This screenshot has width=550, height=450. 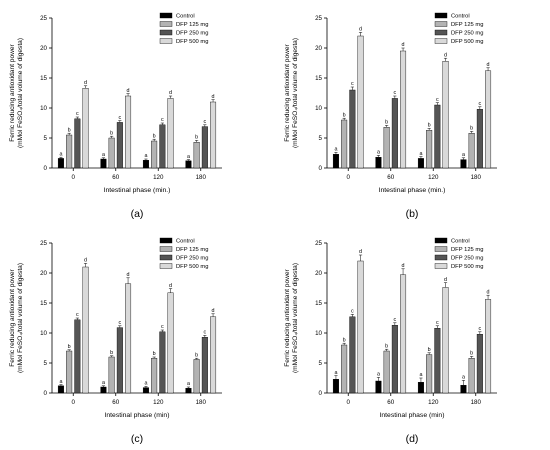 I want to click on y-tick-label: 25, so click(x=43, y=243).